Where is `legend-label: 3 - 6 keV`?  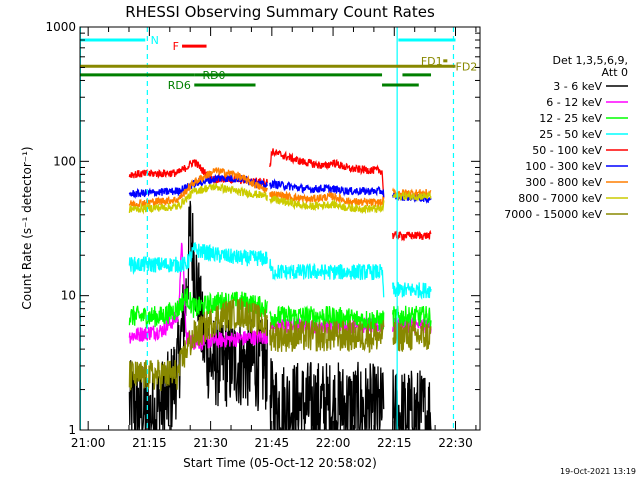 legend-label: 3 - 6 keV is located at coordinates (577, 86).